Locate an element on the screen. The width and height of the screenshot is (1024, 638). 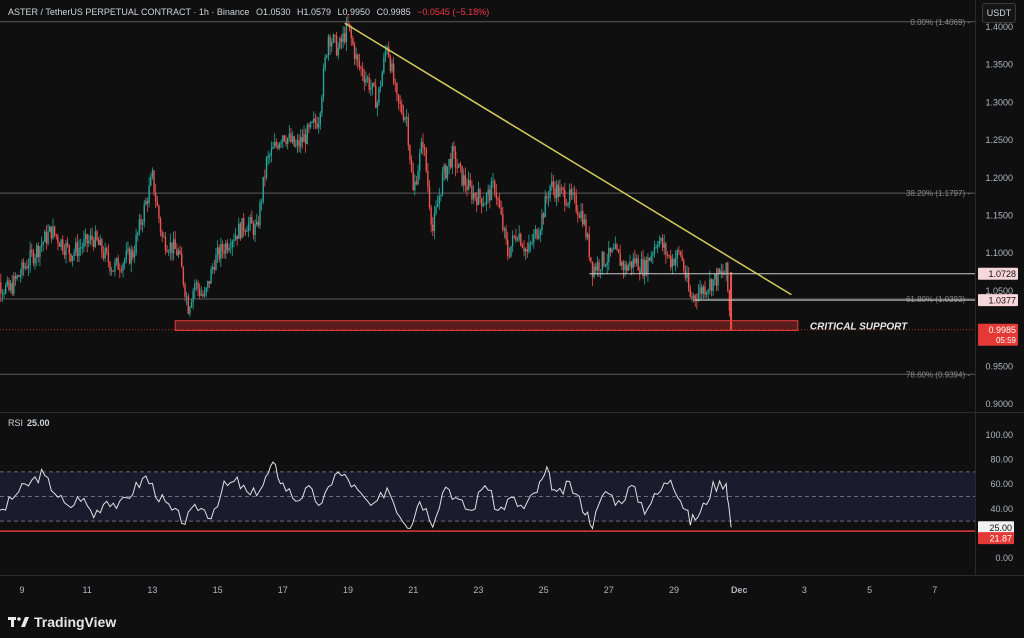
tradingview-logo: TradingView is located at coordinates (62, 622).